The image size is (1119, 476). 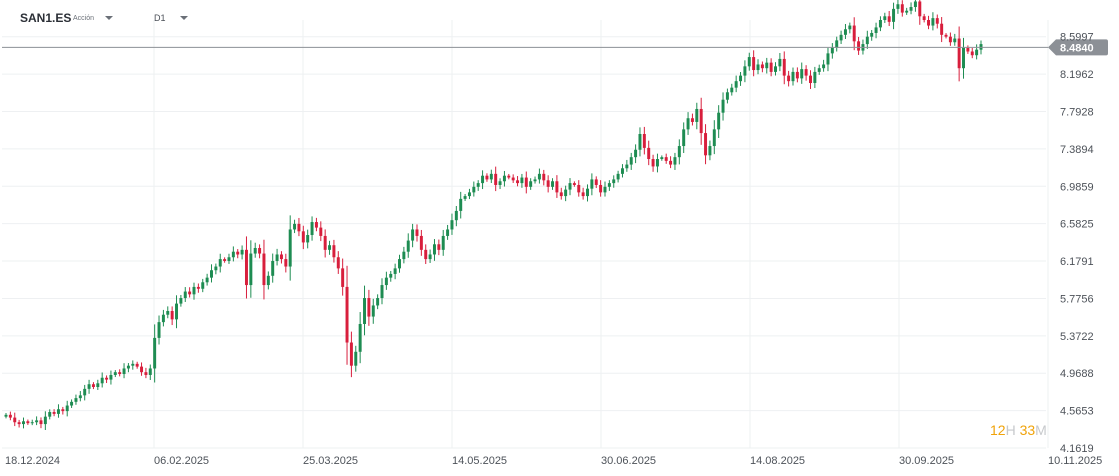 I want to click on x-tick-label: 30.09.2025, so click(x=926, y=461).